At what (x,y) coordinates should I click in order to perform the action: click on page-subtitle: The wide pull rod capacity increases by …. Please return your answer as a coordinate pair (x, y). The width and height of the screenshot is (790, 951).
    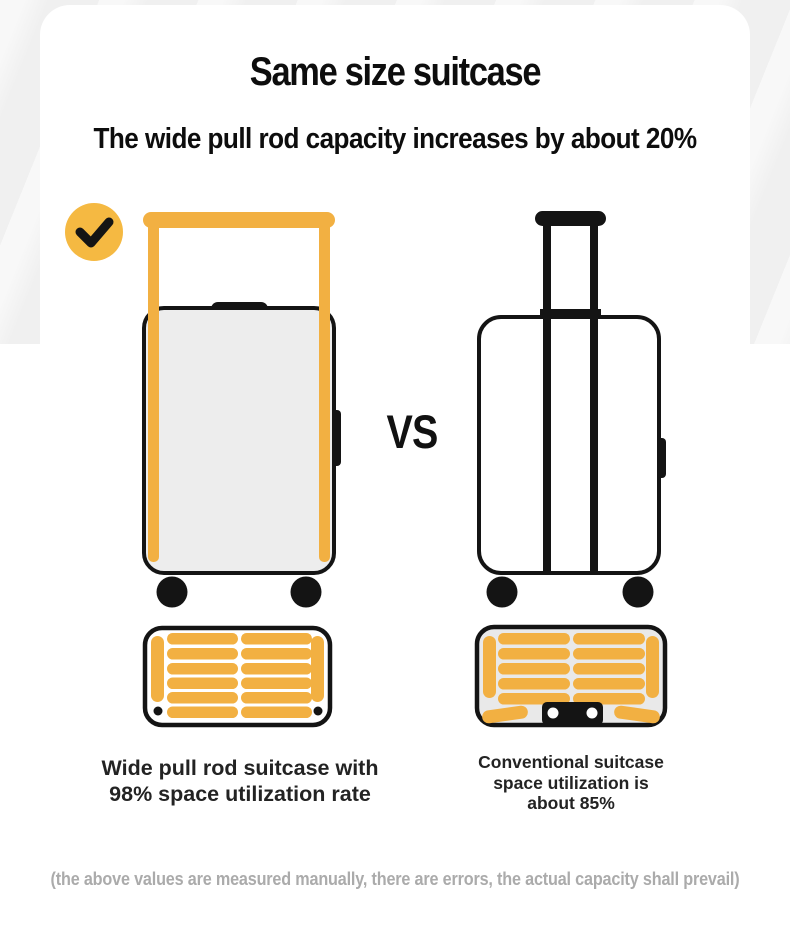
    Looking at the image, I should click on (395, 139).